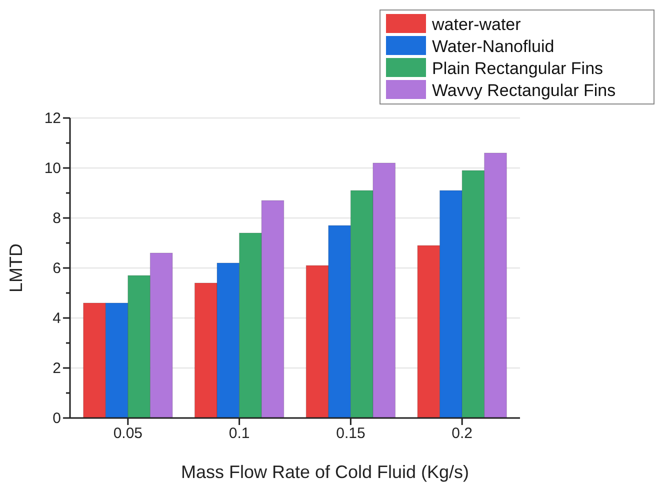  I want to click on x-tick-label: 0.1, so click(239, 433).